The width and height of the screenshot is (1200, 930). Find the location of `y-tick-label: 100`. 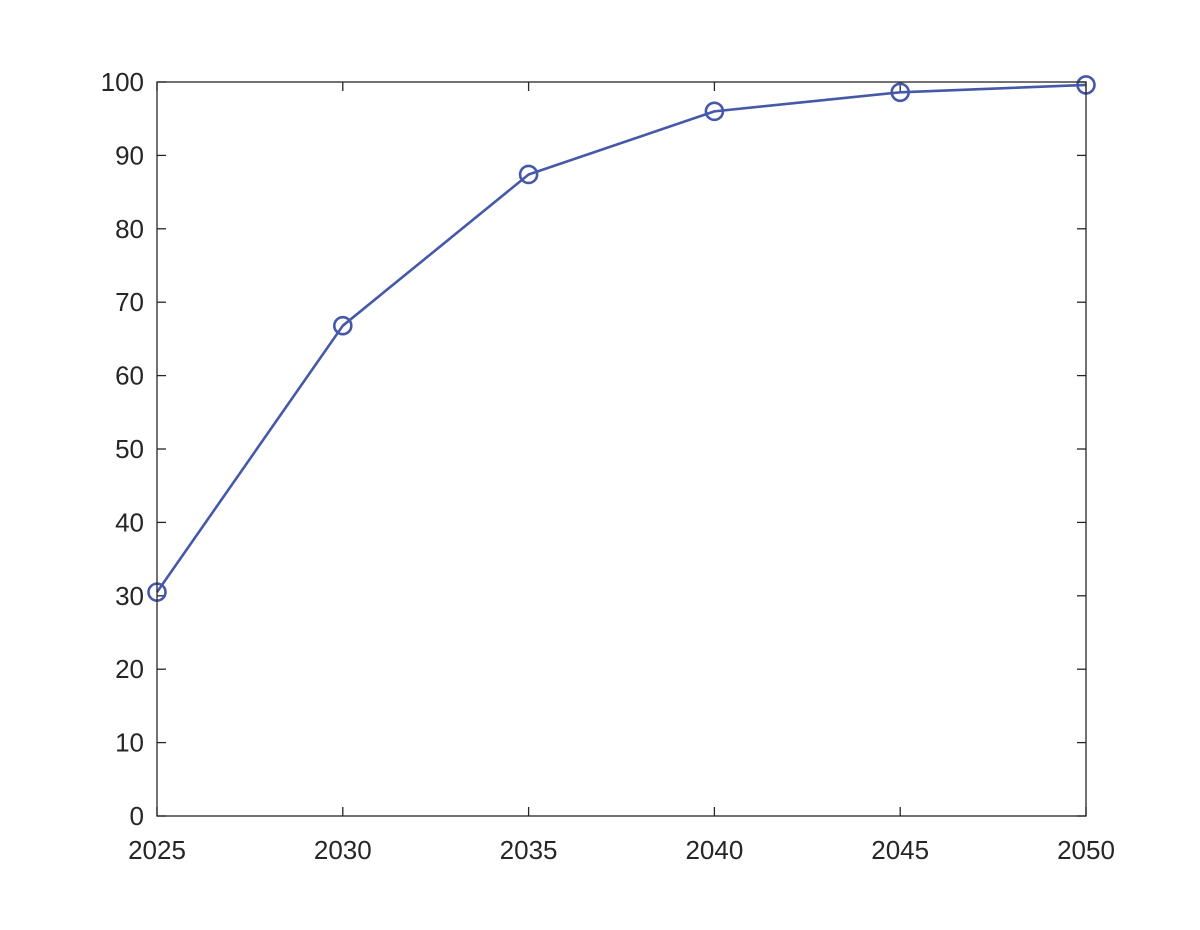

y-tick-label: 100 is located at coordinates (122, 82).